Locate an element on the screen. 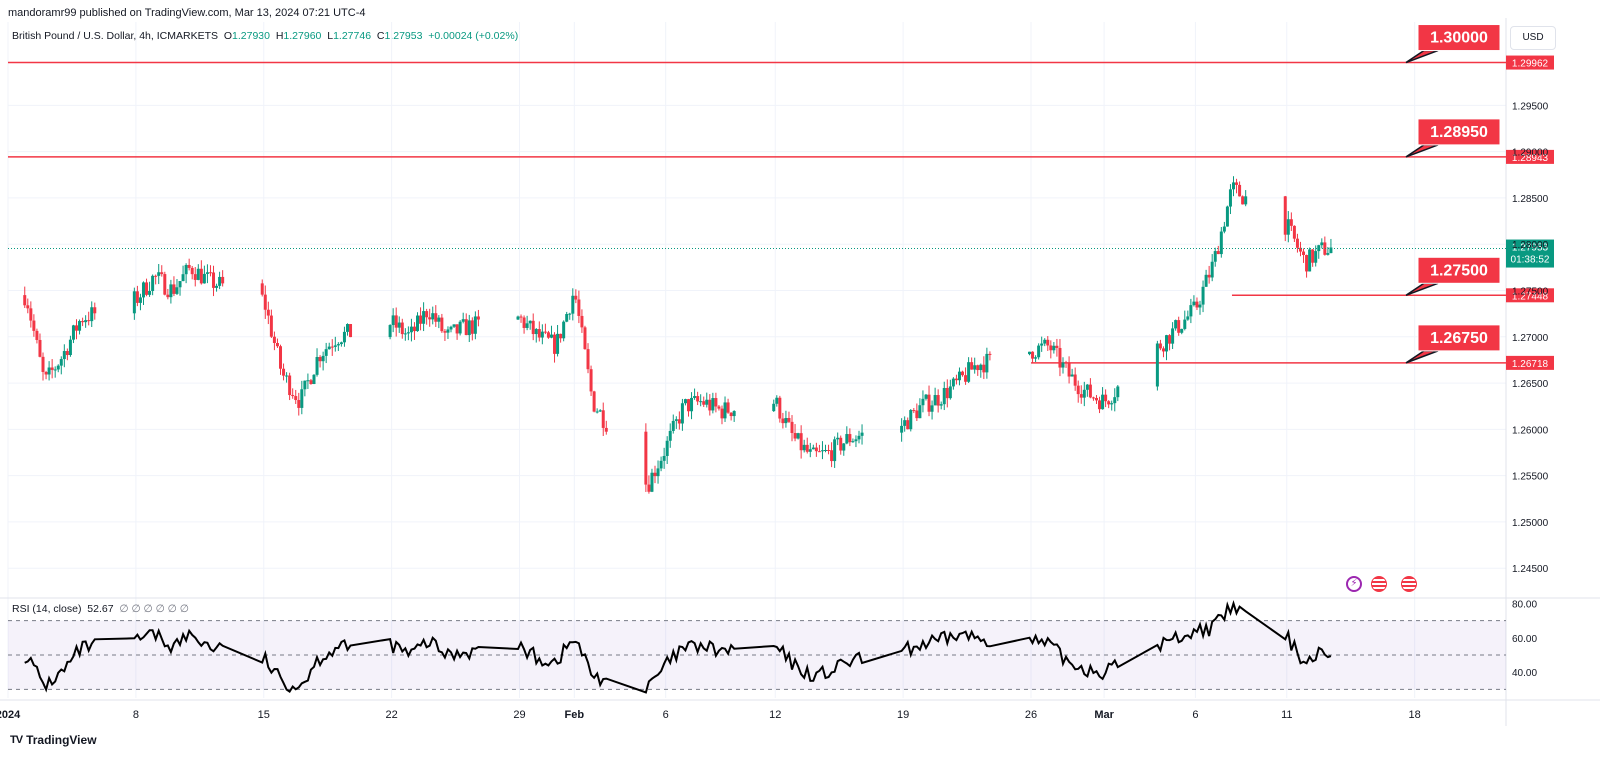  currency-button: USD is located at coordinates (1533, 38).